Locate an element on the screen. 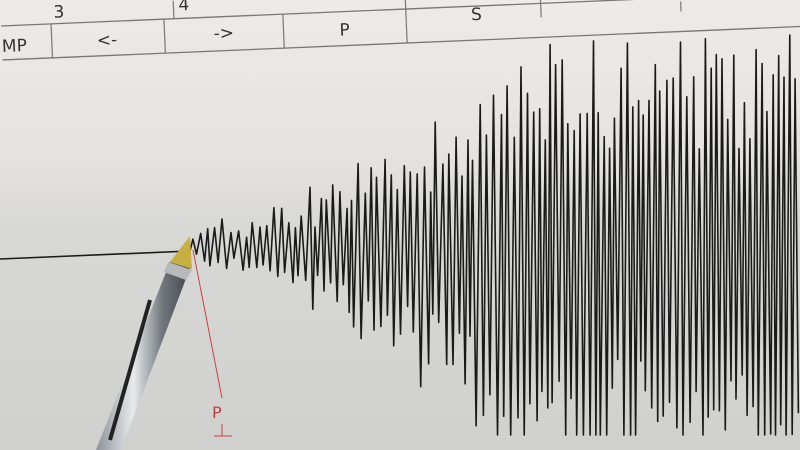 This screenshot has height=450, width=800. p-wave-label: P is located at coordinates (217, 412).